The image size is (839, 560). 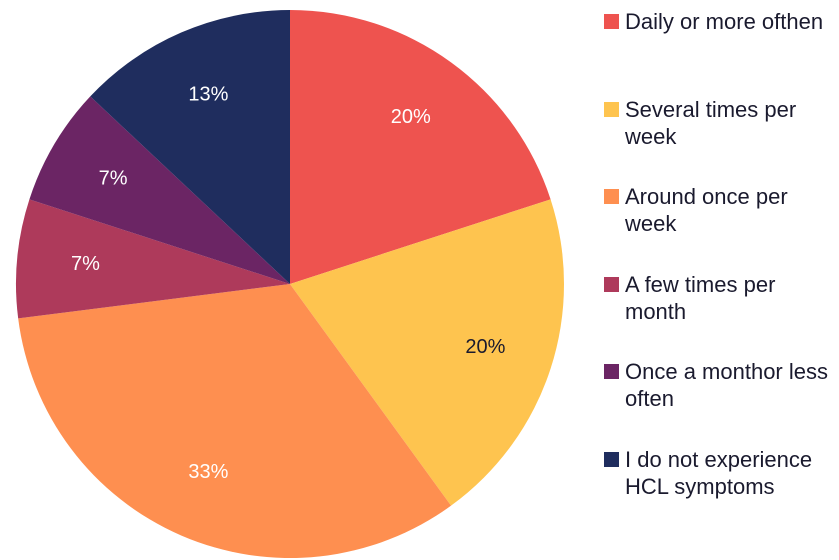 I want to click on data-label: 33%, so click(x=208, y=472).